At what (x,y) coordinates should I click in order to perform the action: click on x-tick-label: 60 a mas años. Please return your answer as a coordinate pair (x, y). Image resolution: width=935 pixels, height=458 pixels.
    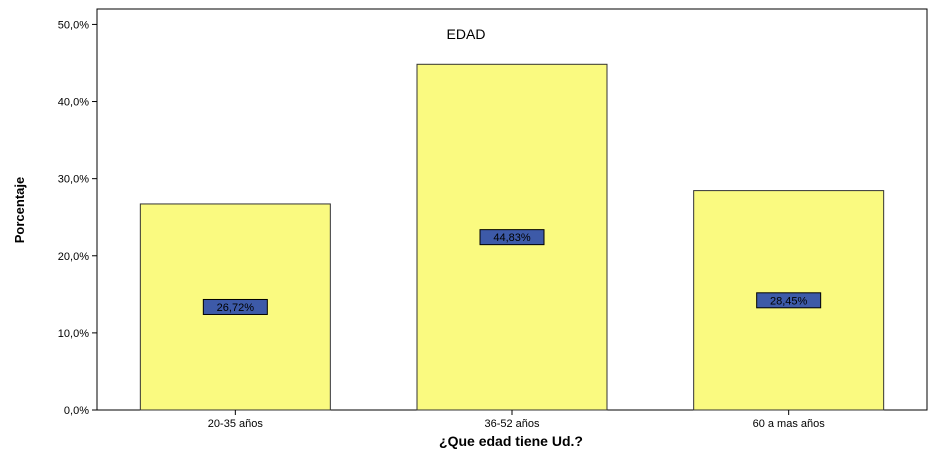
    Looking at the image, I should click on (789, 424).